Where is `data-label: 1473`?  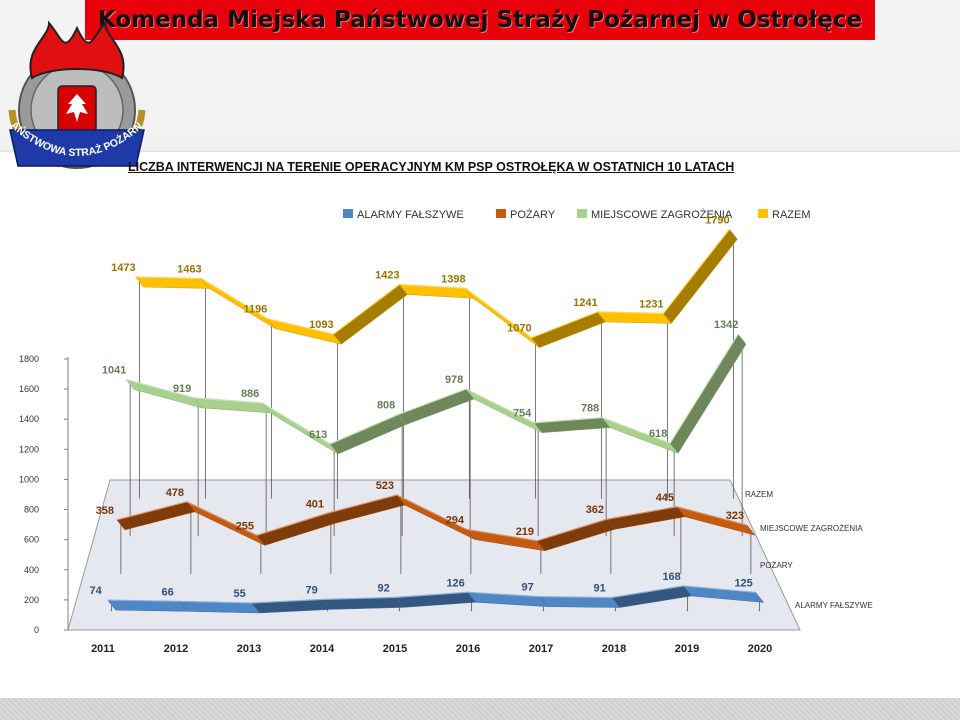 data-label: 1473 is located at coordinates (123, 268).